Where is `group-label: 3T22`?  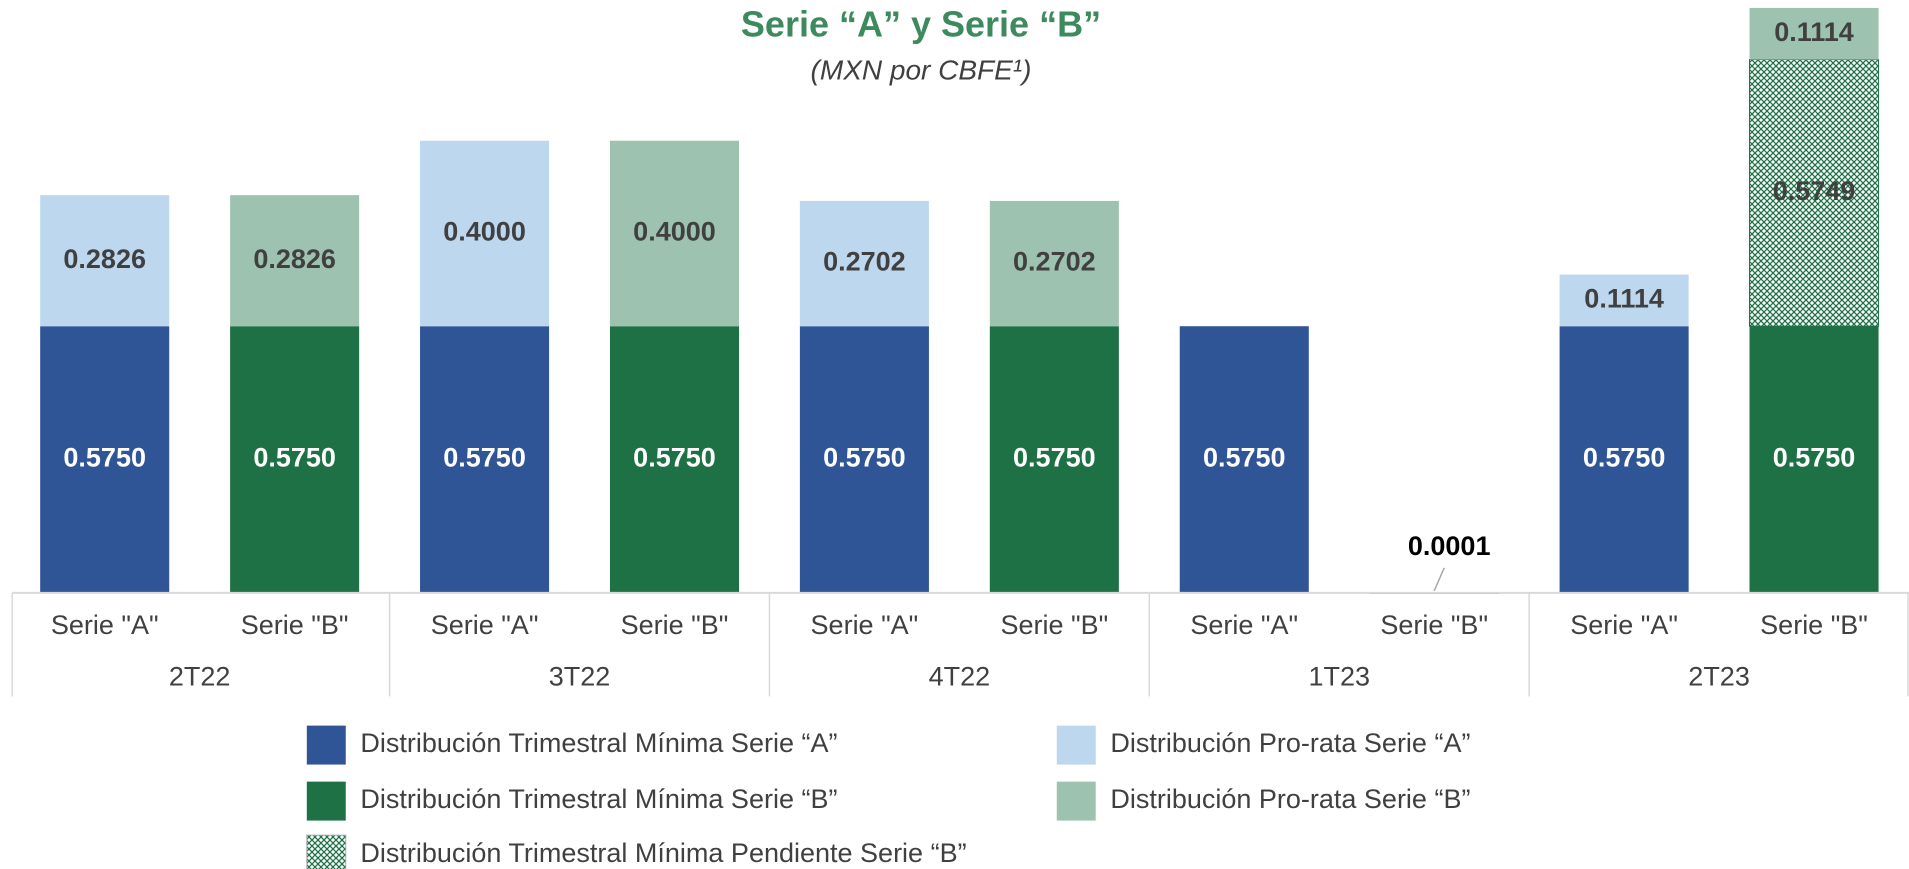 group-label: 3T22 is located at coordinates (580, 676).